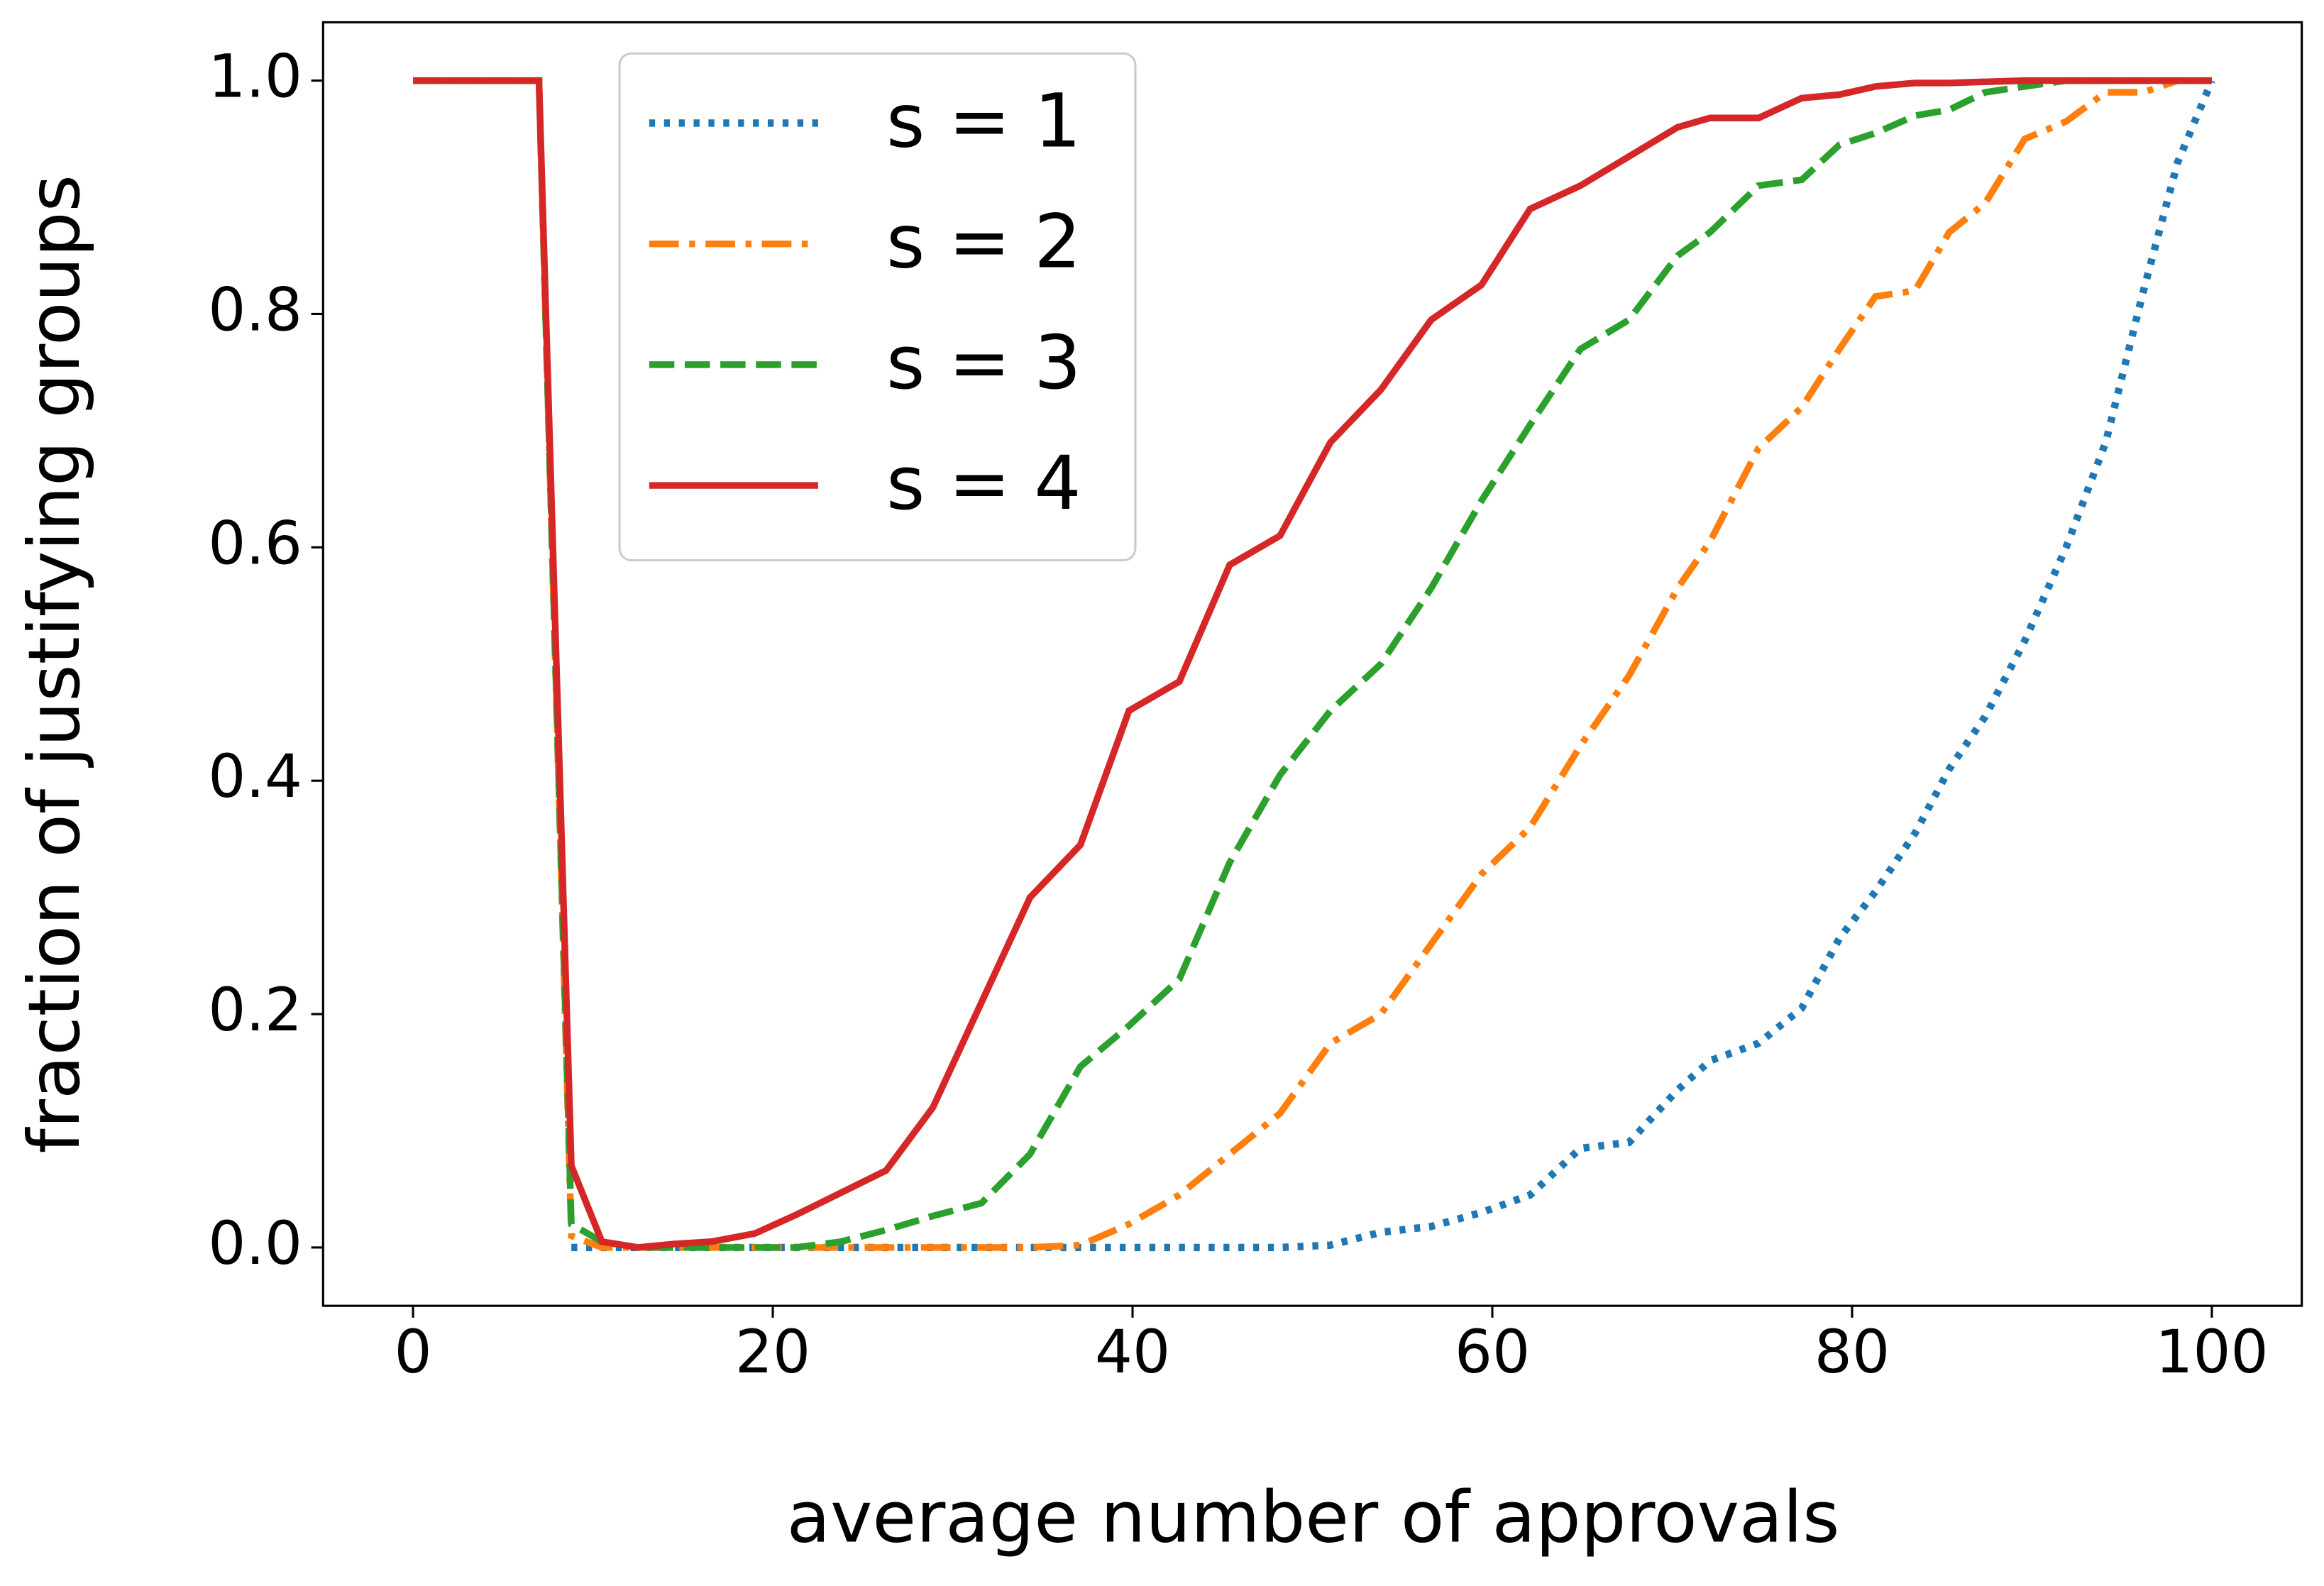  What do you see at coordinates (772, 1352) in the screenshot?
I see `x-tick-label: 20` at bounding box center [772, 1352].